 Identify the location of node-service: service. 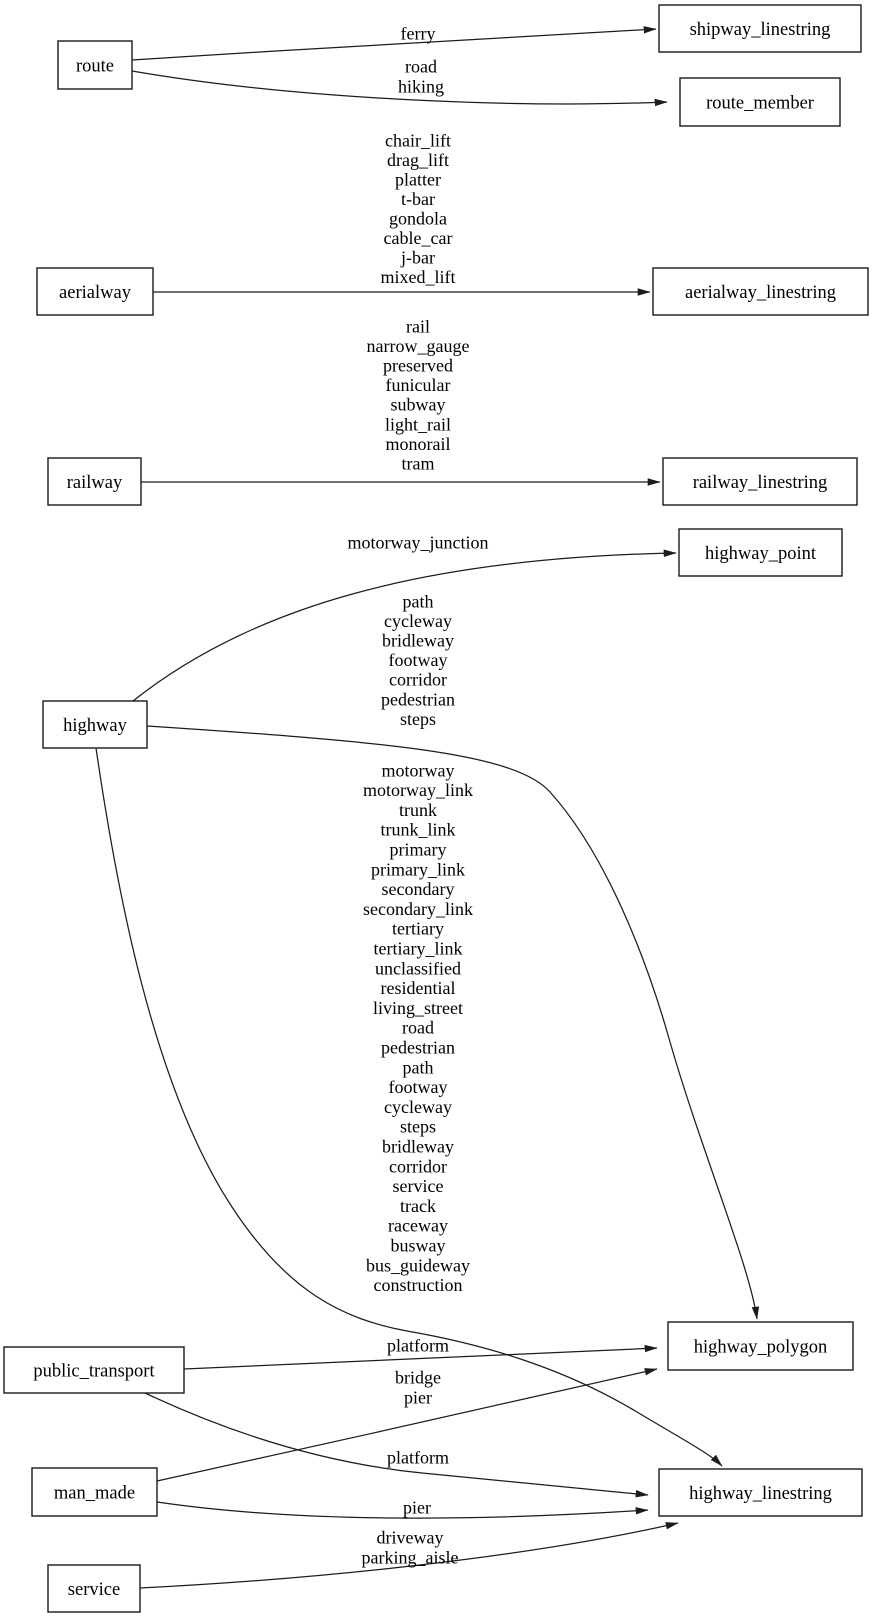
(94, 1588).